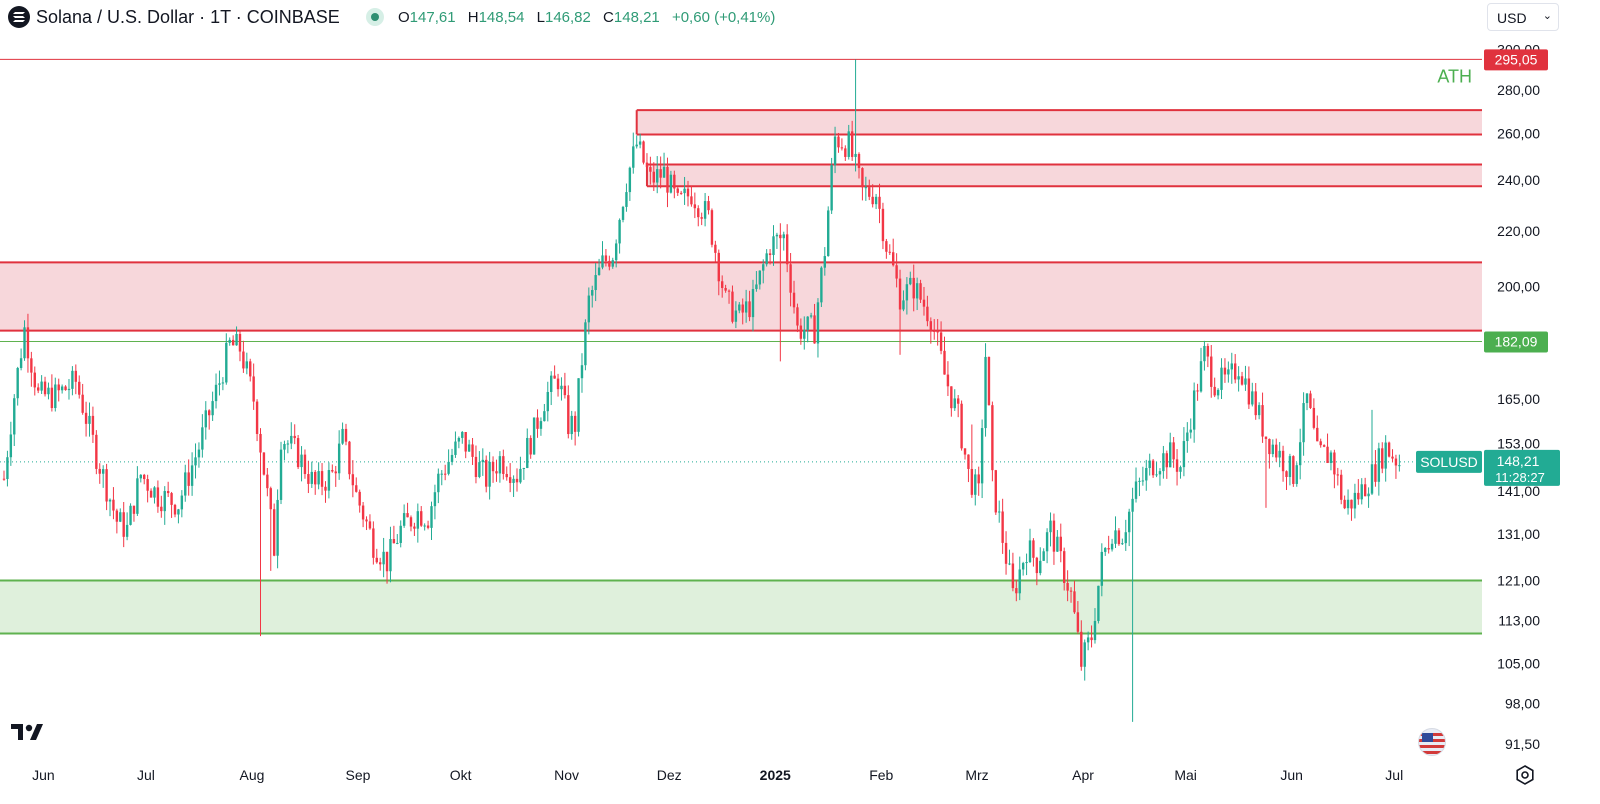 This screenshot has width=1600, height=804. I want to click on symbol-title: Solana / U.S. Dollar · 1T · COINBASE, so click(188, 17).